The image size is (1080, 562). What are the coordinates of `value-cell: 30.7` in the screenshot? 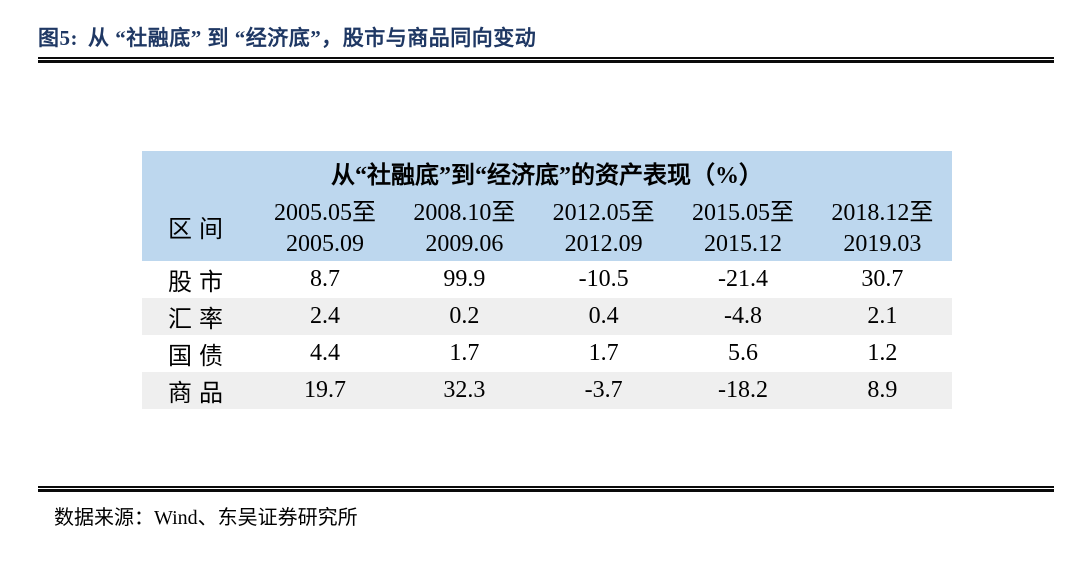 It's located at (882, 279).